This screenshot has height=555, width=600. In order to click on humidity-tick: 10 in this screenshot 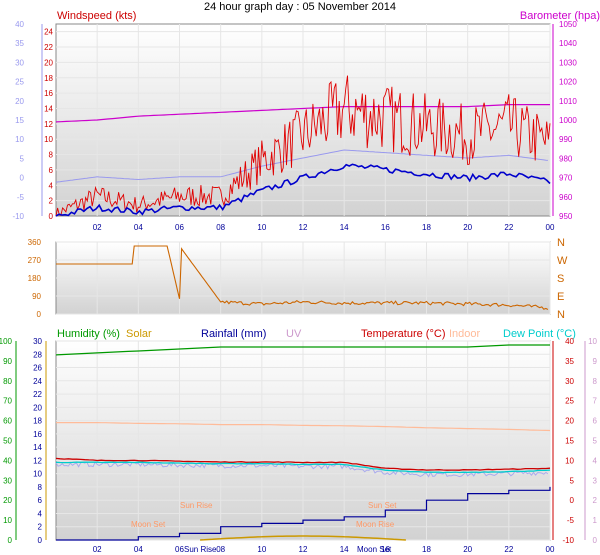, I will do `click(7, 520)`.